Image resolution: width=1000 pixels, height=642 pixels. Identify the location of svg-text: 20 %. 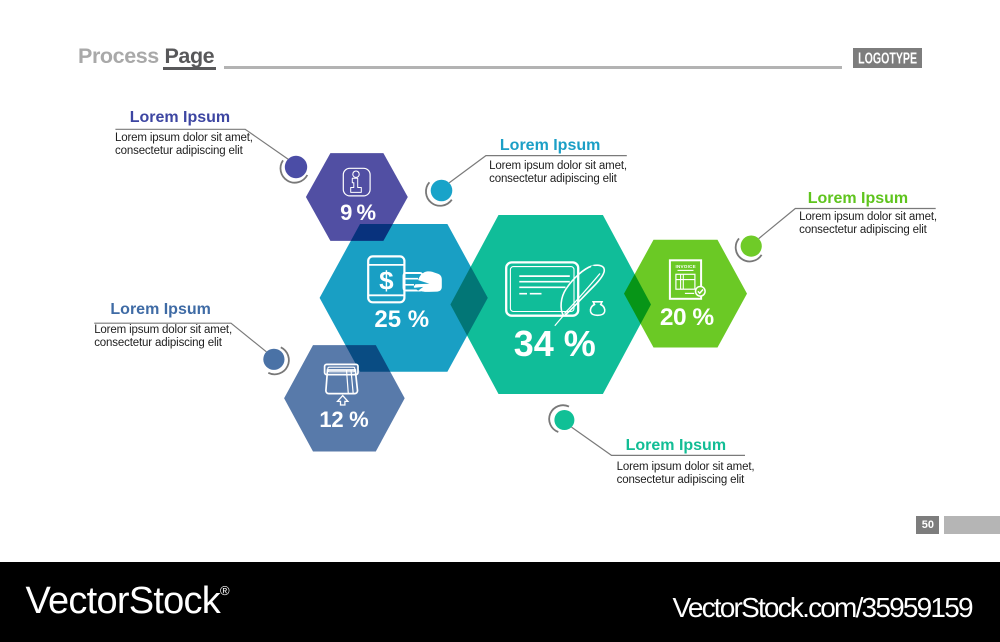
(687, 317).